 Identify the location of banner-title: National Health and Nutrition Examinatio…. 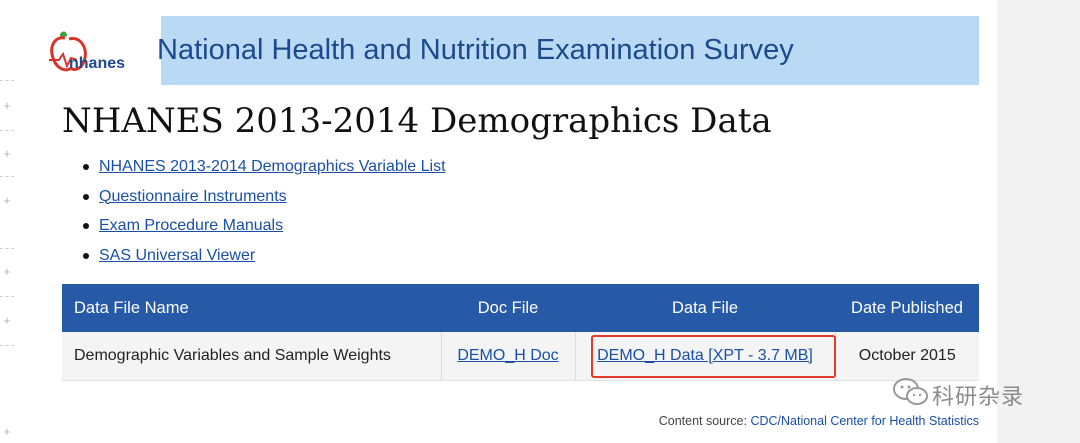
(475, 50).